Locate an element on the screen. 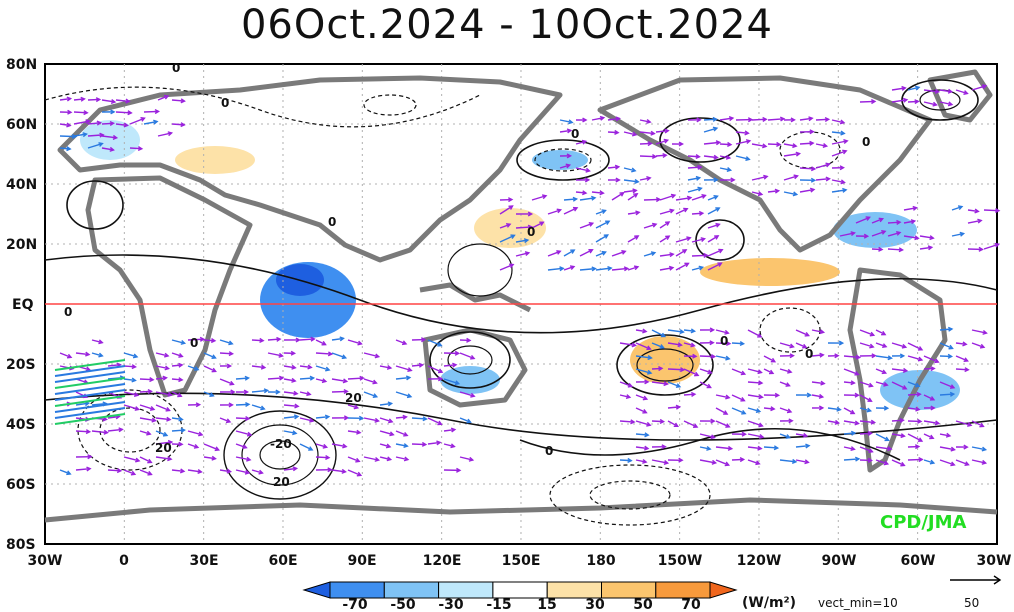 This screenshot has width=1014, height=612. colorbar-label: -15 is located at coordinates (498, 604).